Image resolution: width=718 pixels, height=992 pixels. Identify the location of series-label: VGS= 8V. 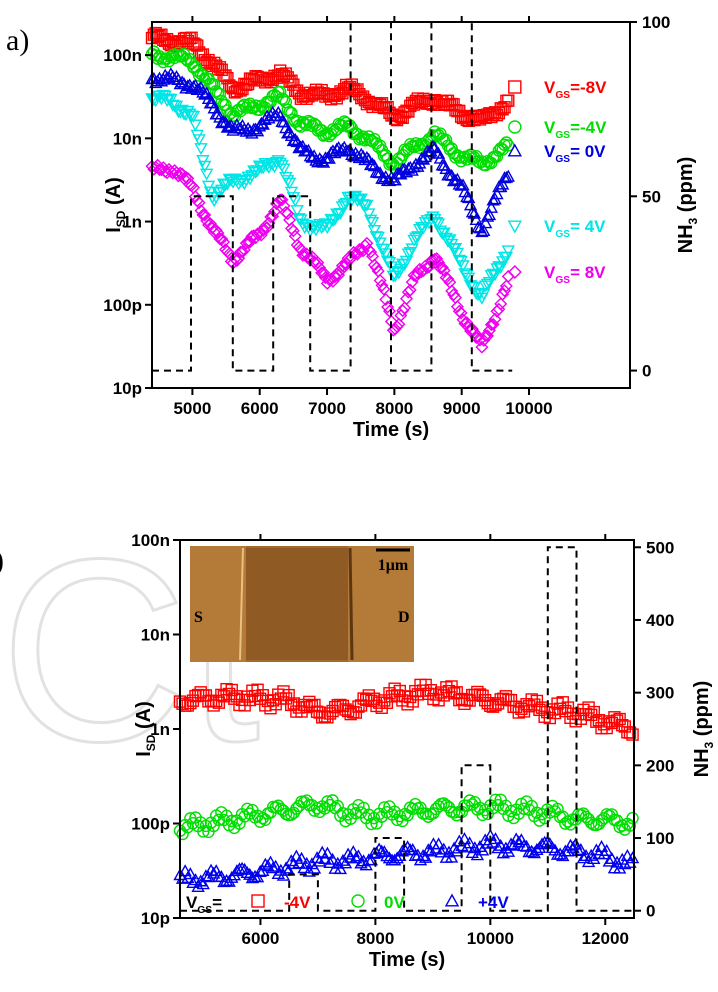
(575, 274).